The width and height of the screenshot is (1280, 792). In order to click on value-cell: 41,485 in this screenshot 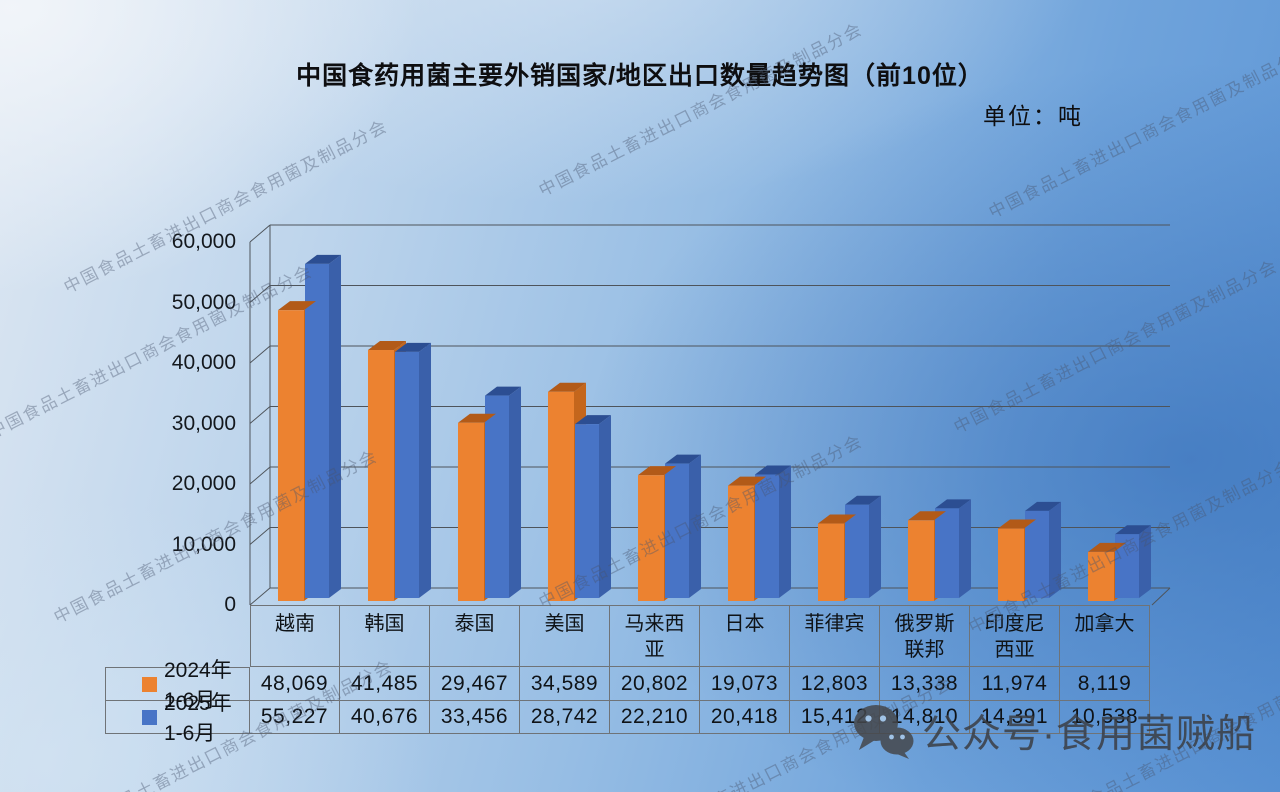, I will do `click(385, 684)`.